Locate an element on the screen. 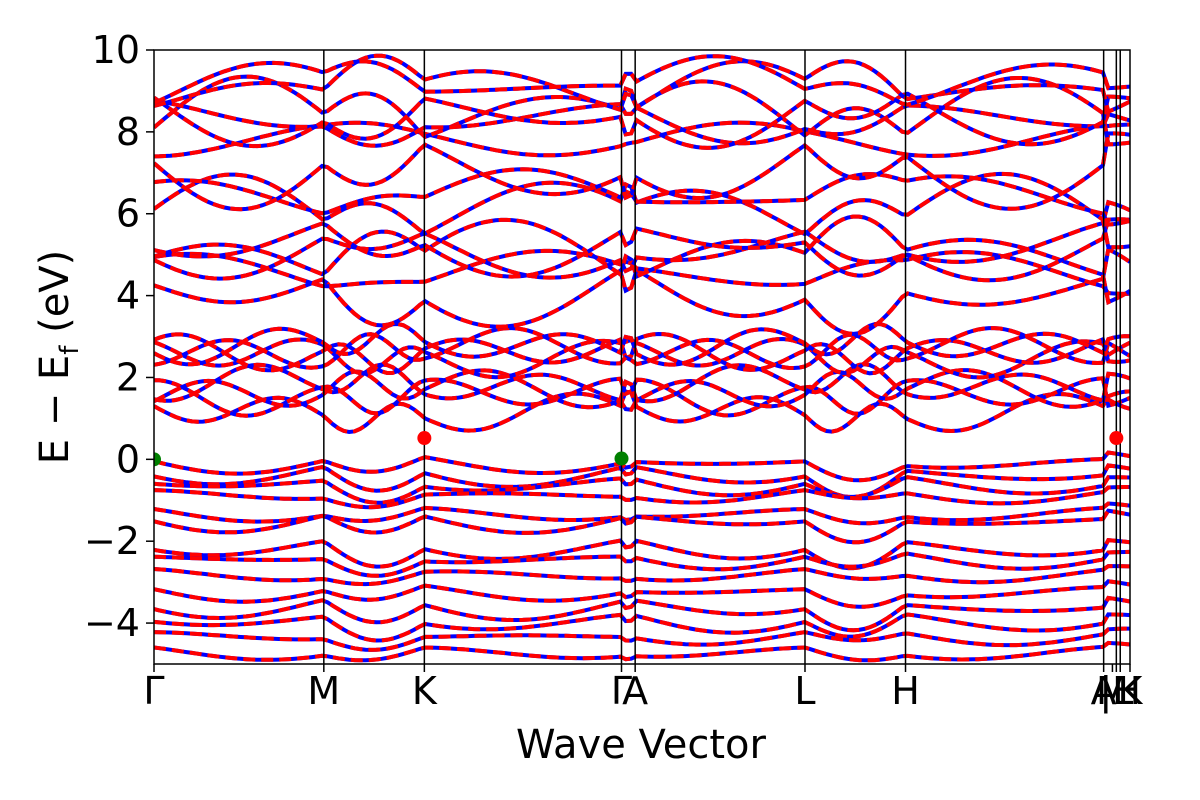 This screenshot has height=800, width=1200. x-axis-ticks: Γ M K ΓA L H A|LM|HK is located at coordinates (643, 689).